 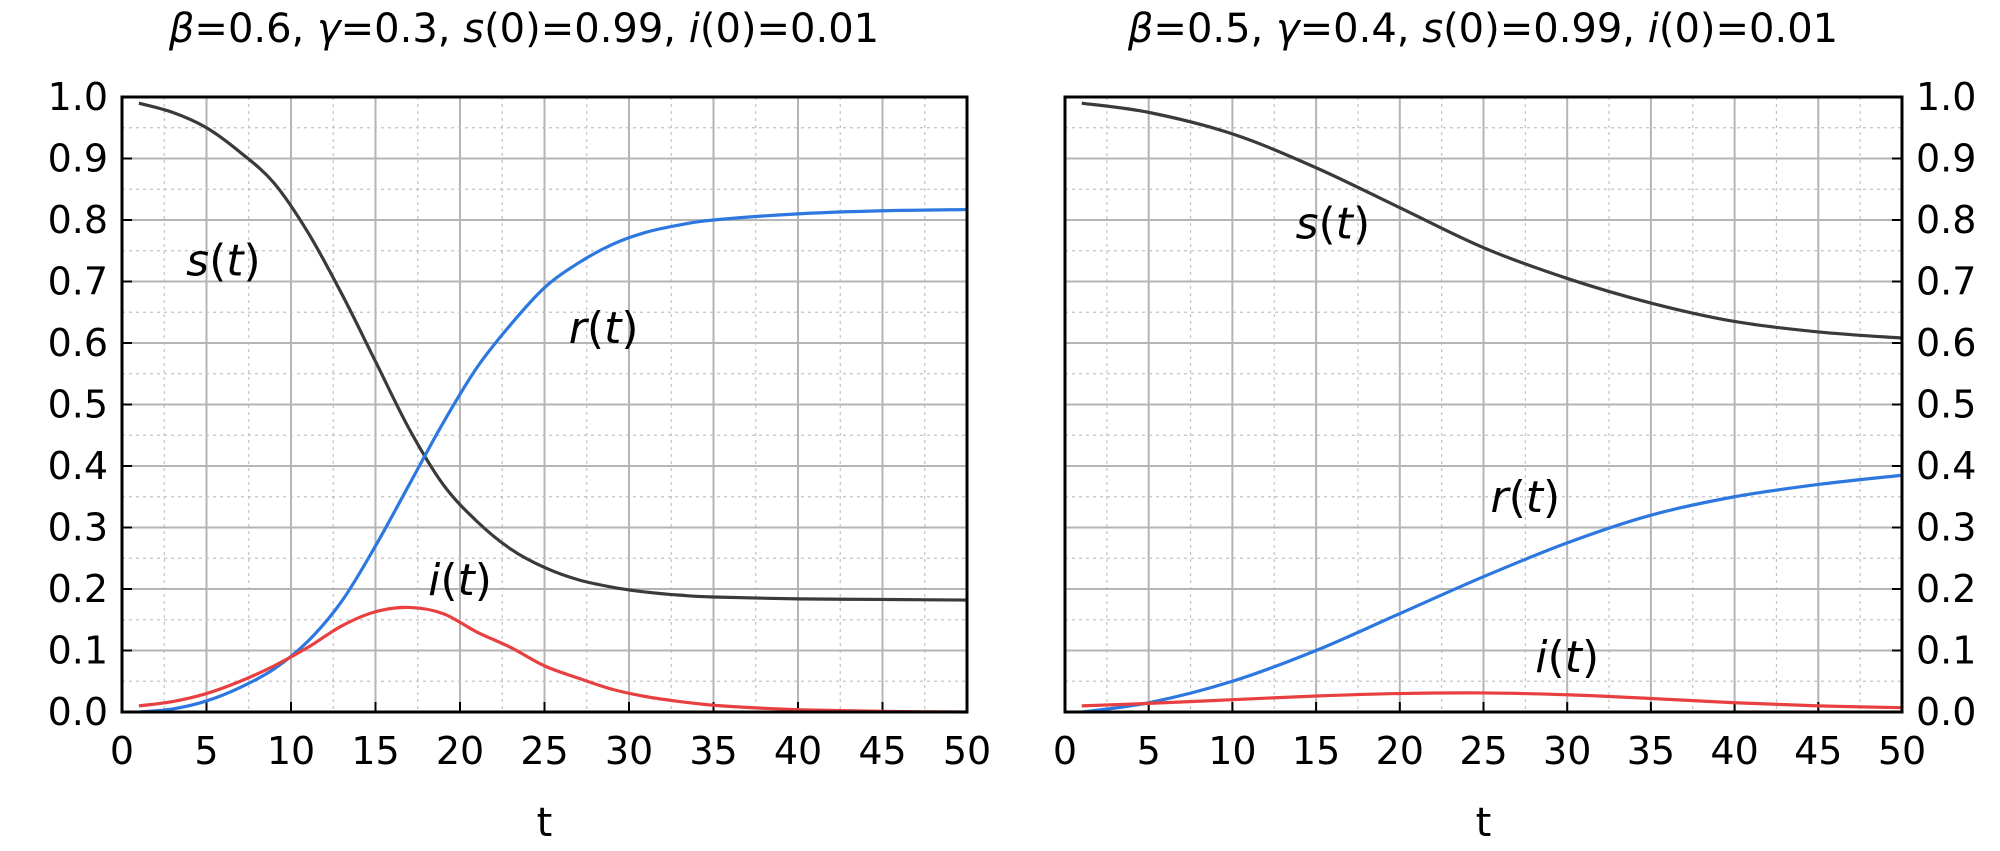 What do you see at coordinates (1946, 528) in the screenshot?
I see `y-tick-label: 0.3` at bounding box center [1946, 528].